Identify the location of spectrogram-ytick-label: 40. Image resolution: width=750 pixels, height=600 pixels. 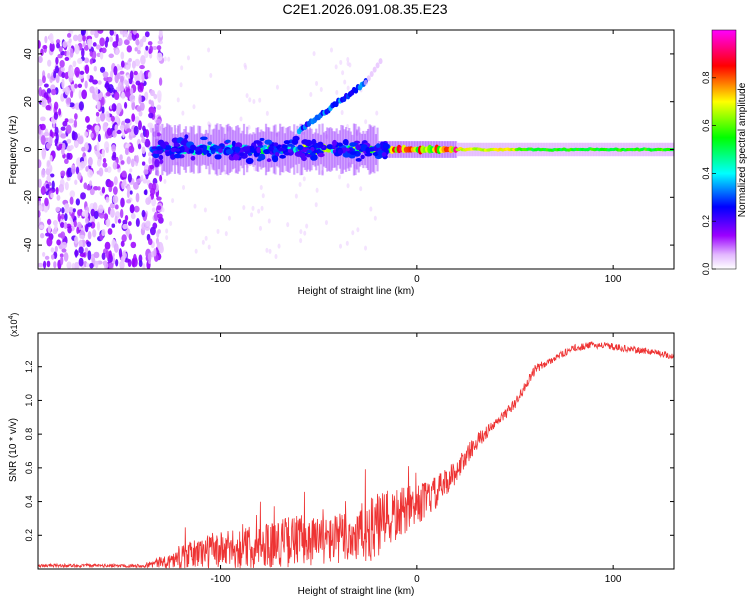
(28, 54).